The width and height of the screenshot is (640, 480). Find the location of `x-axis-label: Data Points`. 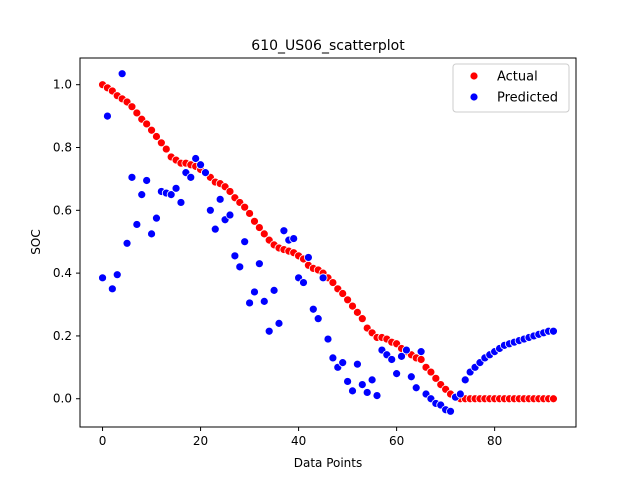

x-axis-label: Data Points is located at coordinates (328, 463).